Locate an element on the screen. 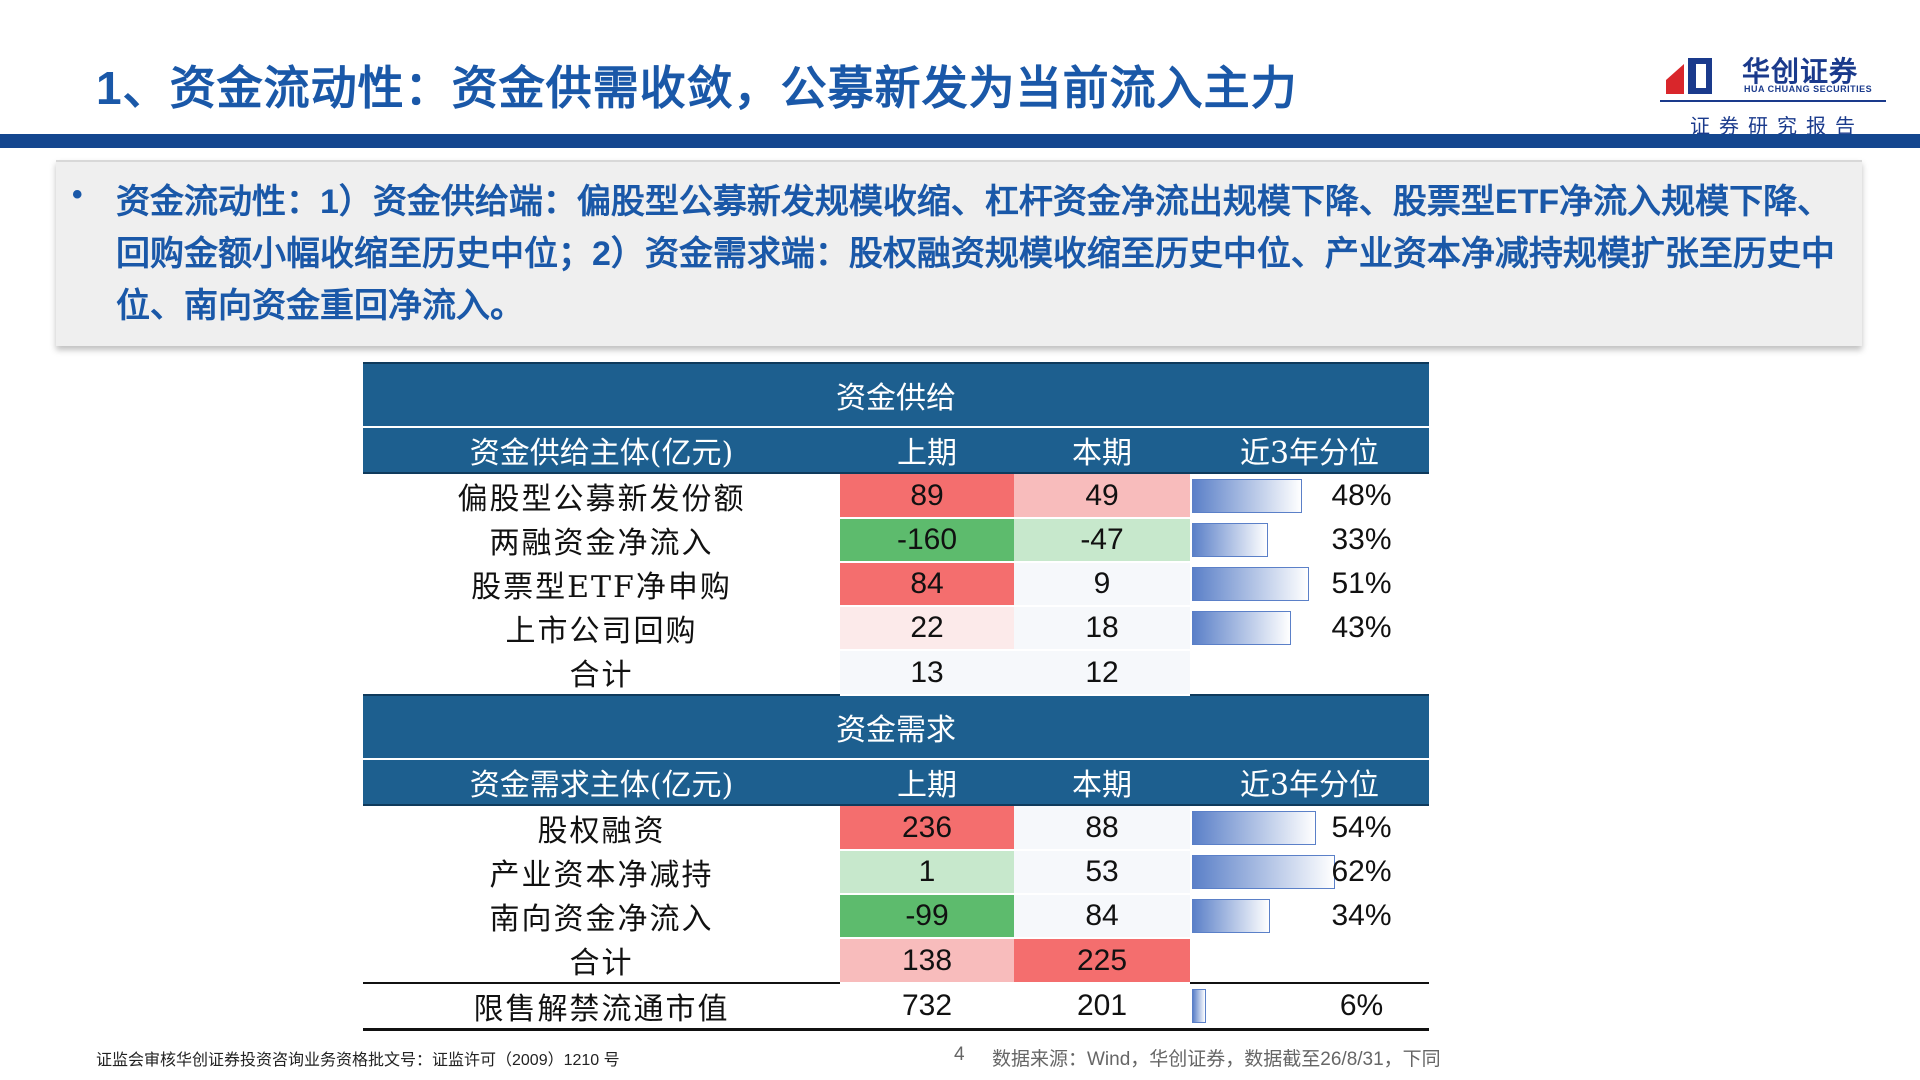 This screenshot has height=1080, width=1920. supply-row: 偏股型公募新发份额 89 49 48% is located at coordinates (896, 496).